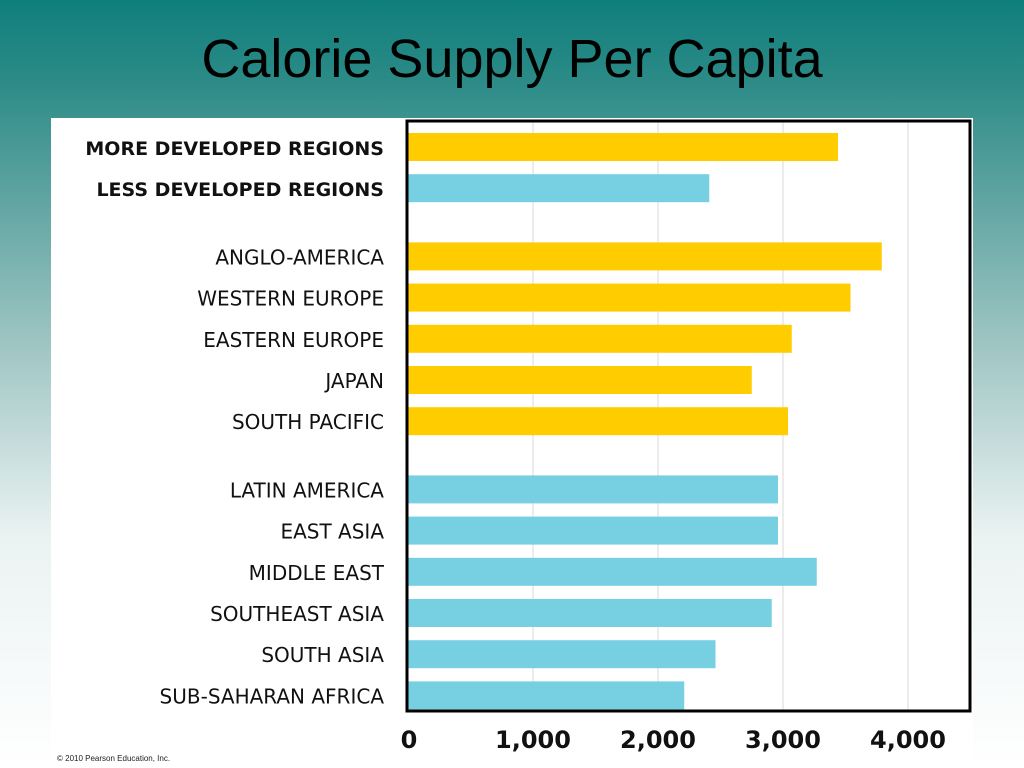 The image size is (1024, 768). What do you see at coordinates (533, 740) in the screenshot?
I see `x-tick-label: 1,000` at bounding box center [533, 740].